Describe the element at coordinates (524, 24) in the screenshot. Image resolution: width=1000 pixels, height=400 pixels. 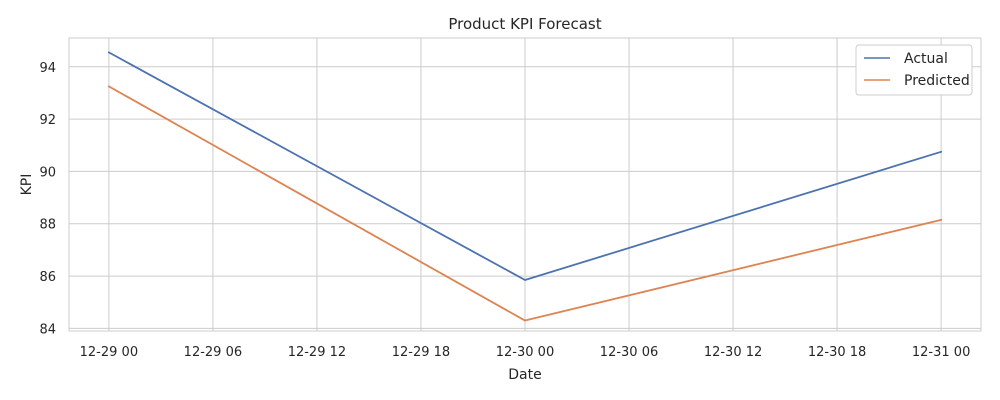
I see `chart-title: Product KPI Forecast` at that location.